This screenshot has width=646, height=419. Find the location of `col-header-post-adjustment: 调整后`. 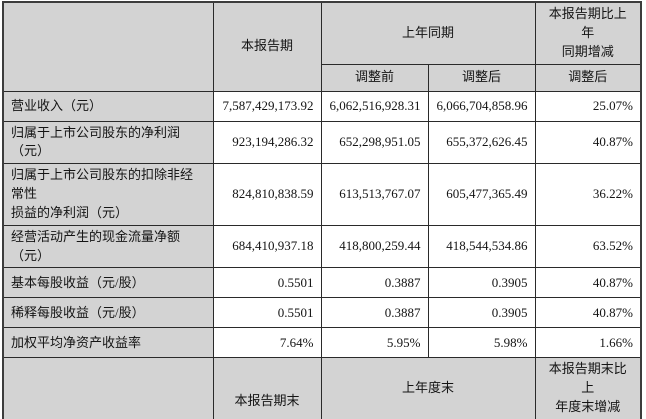

col-header-post-adjustment: 调整后 is located at coordinates (481, 77).